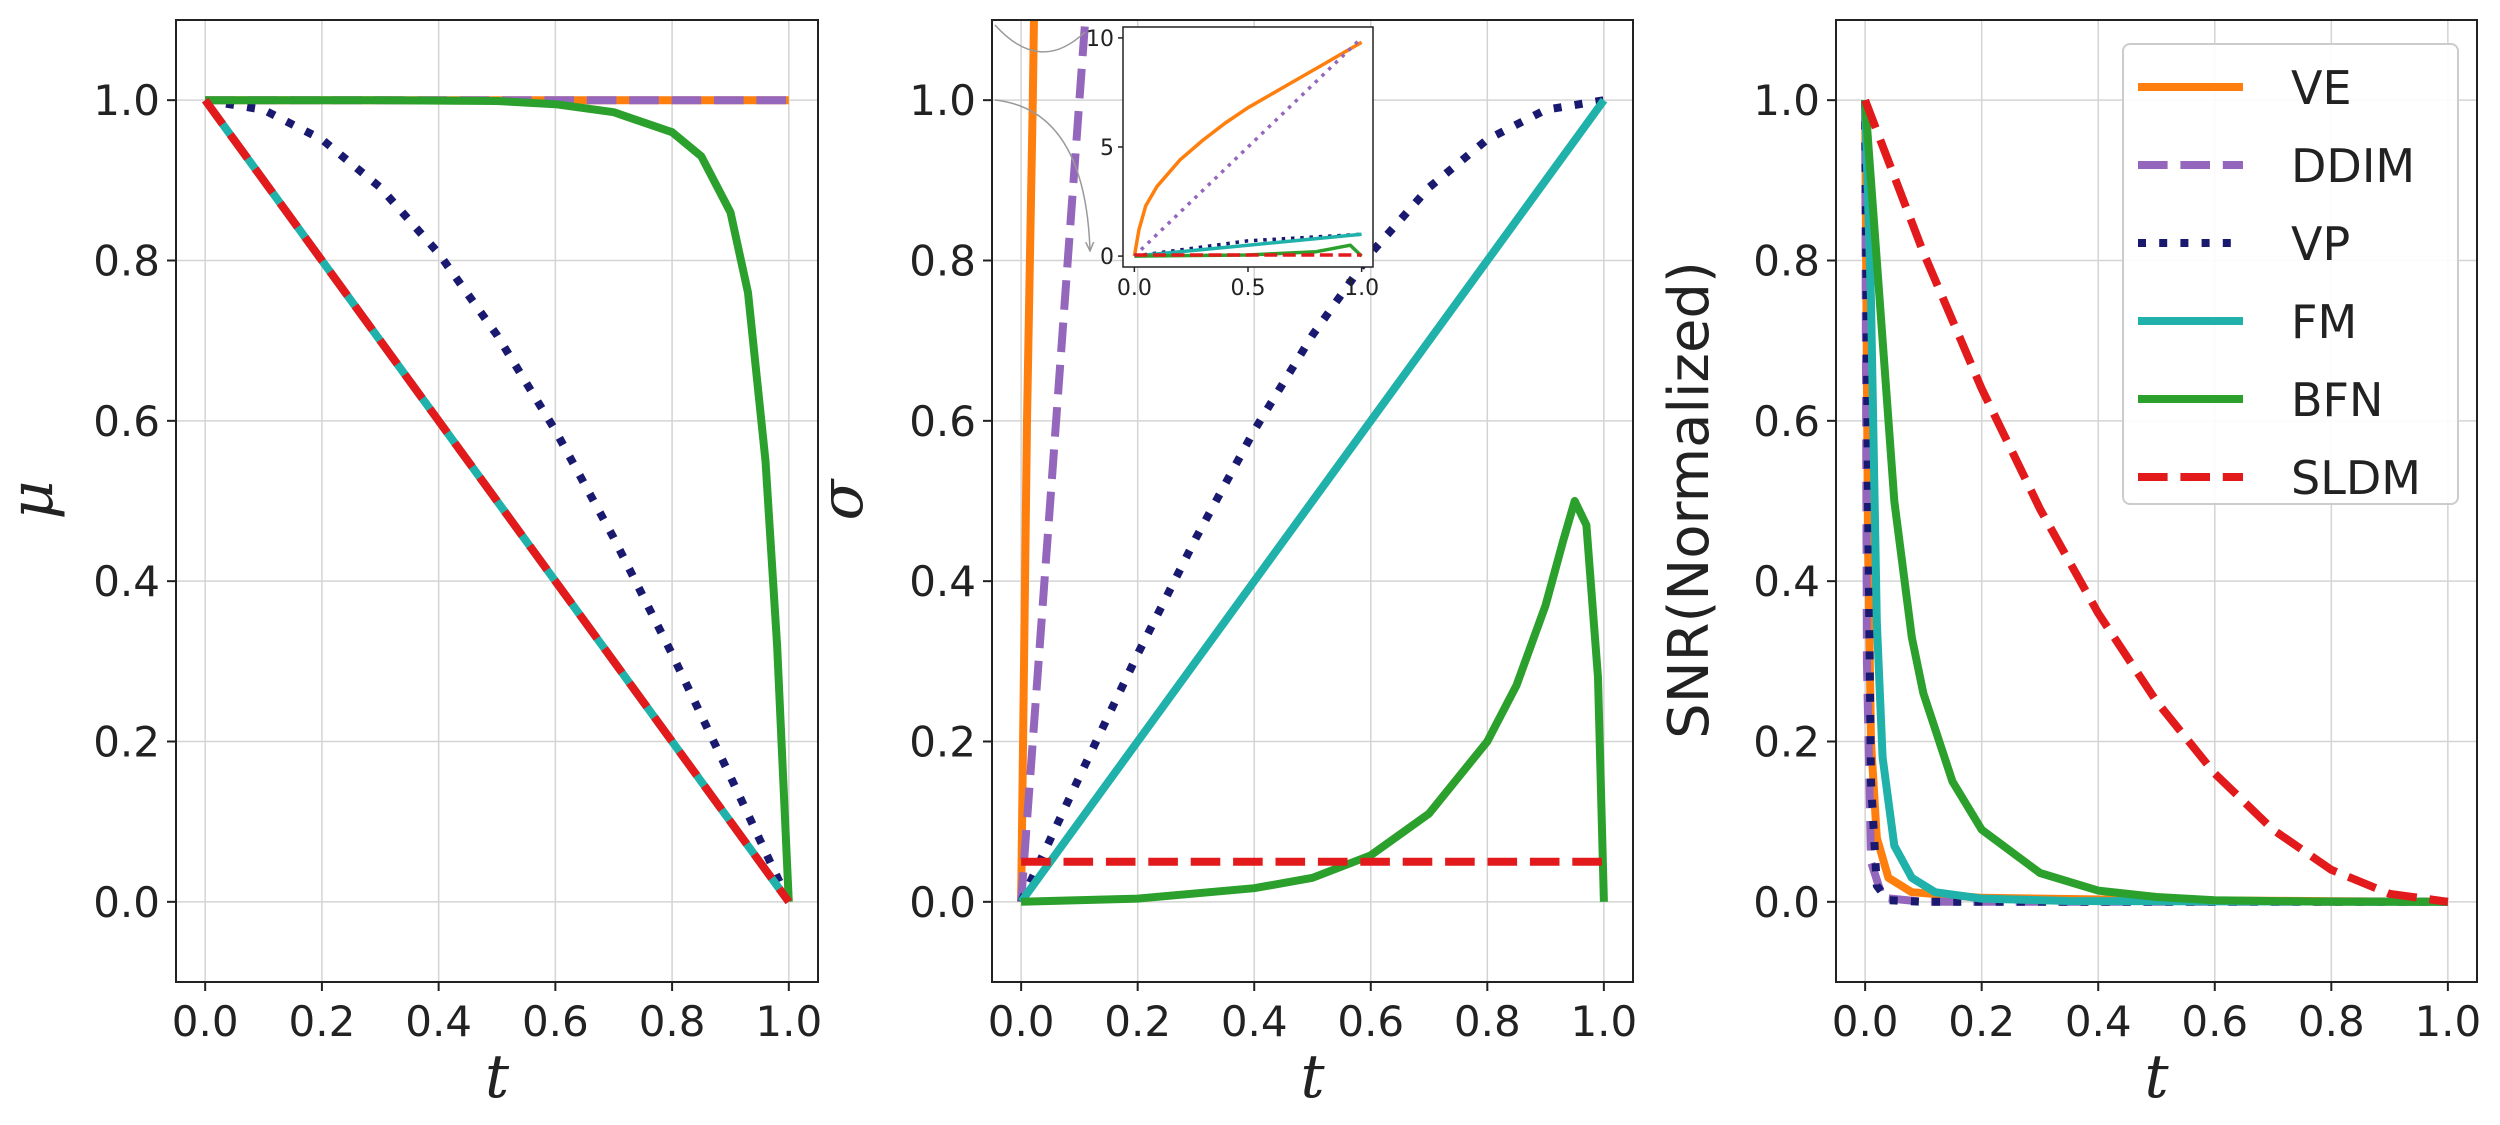  Describe the element at coordinates (842, 498) in the screenshot. I see `y-axis-label: σ` at that location.